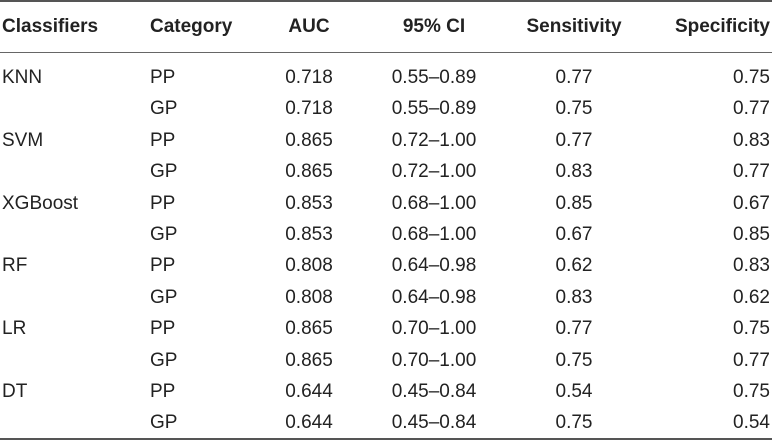 This screenshot has height=440, width=772. What do you see at coordinates (40, 203) in the screenshot?
I see `classifier-cell: XGBoost` at bounding box center [40, 203].